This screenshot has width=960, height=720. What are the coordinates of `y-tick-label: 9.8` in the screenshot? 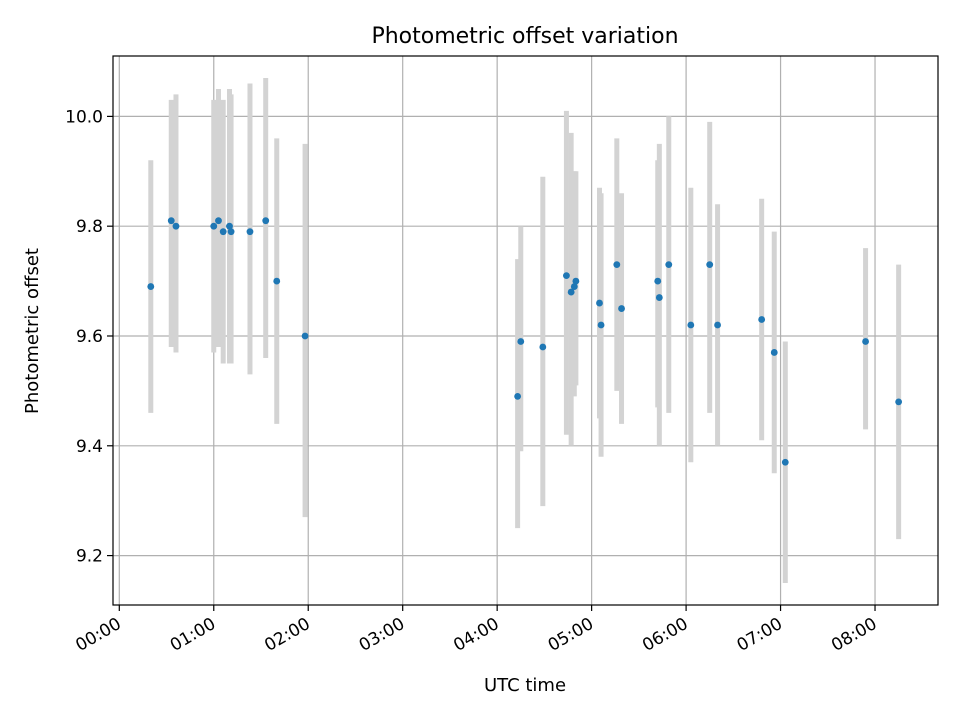 It's located at (89, 227).